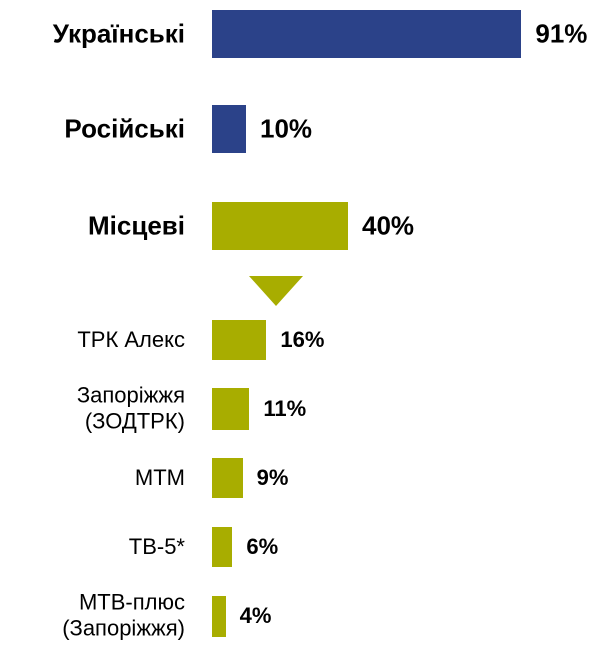 This screenshot has width=604, height=649. I want to click on value-label: 91%, so click(561, 33).